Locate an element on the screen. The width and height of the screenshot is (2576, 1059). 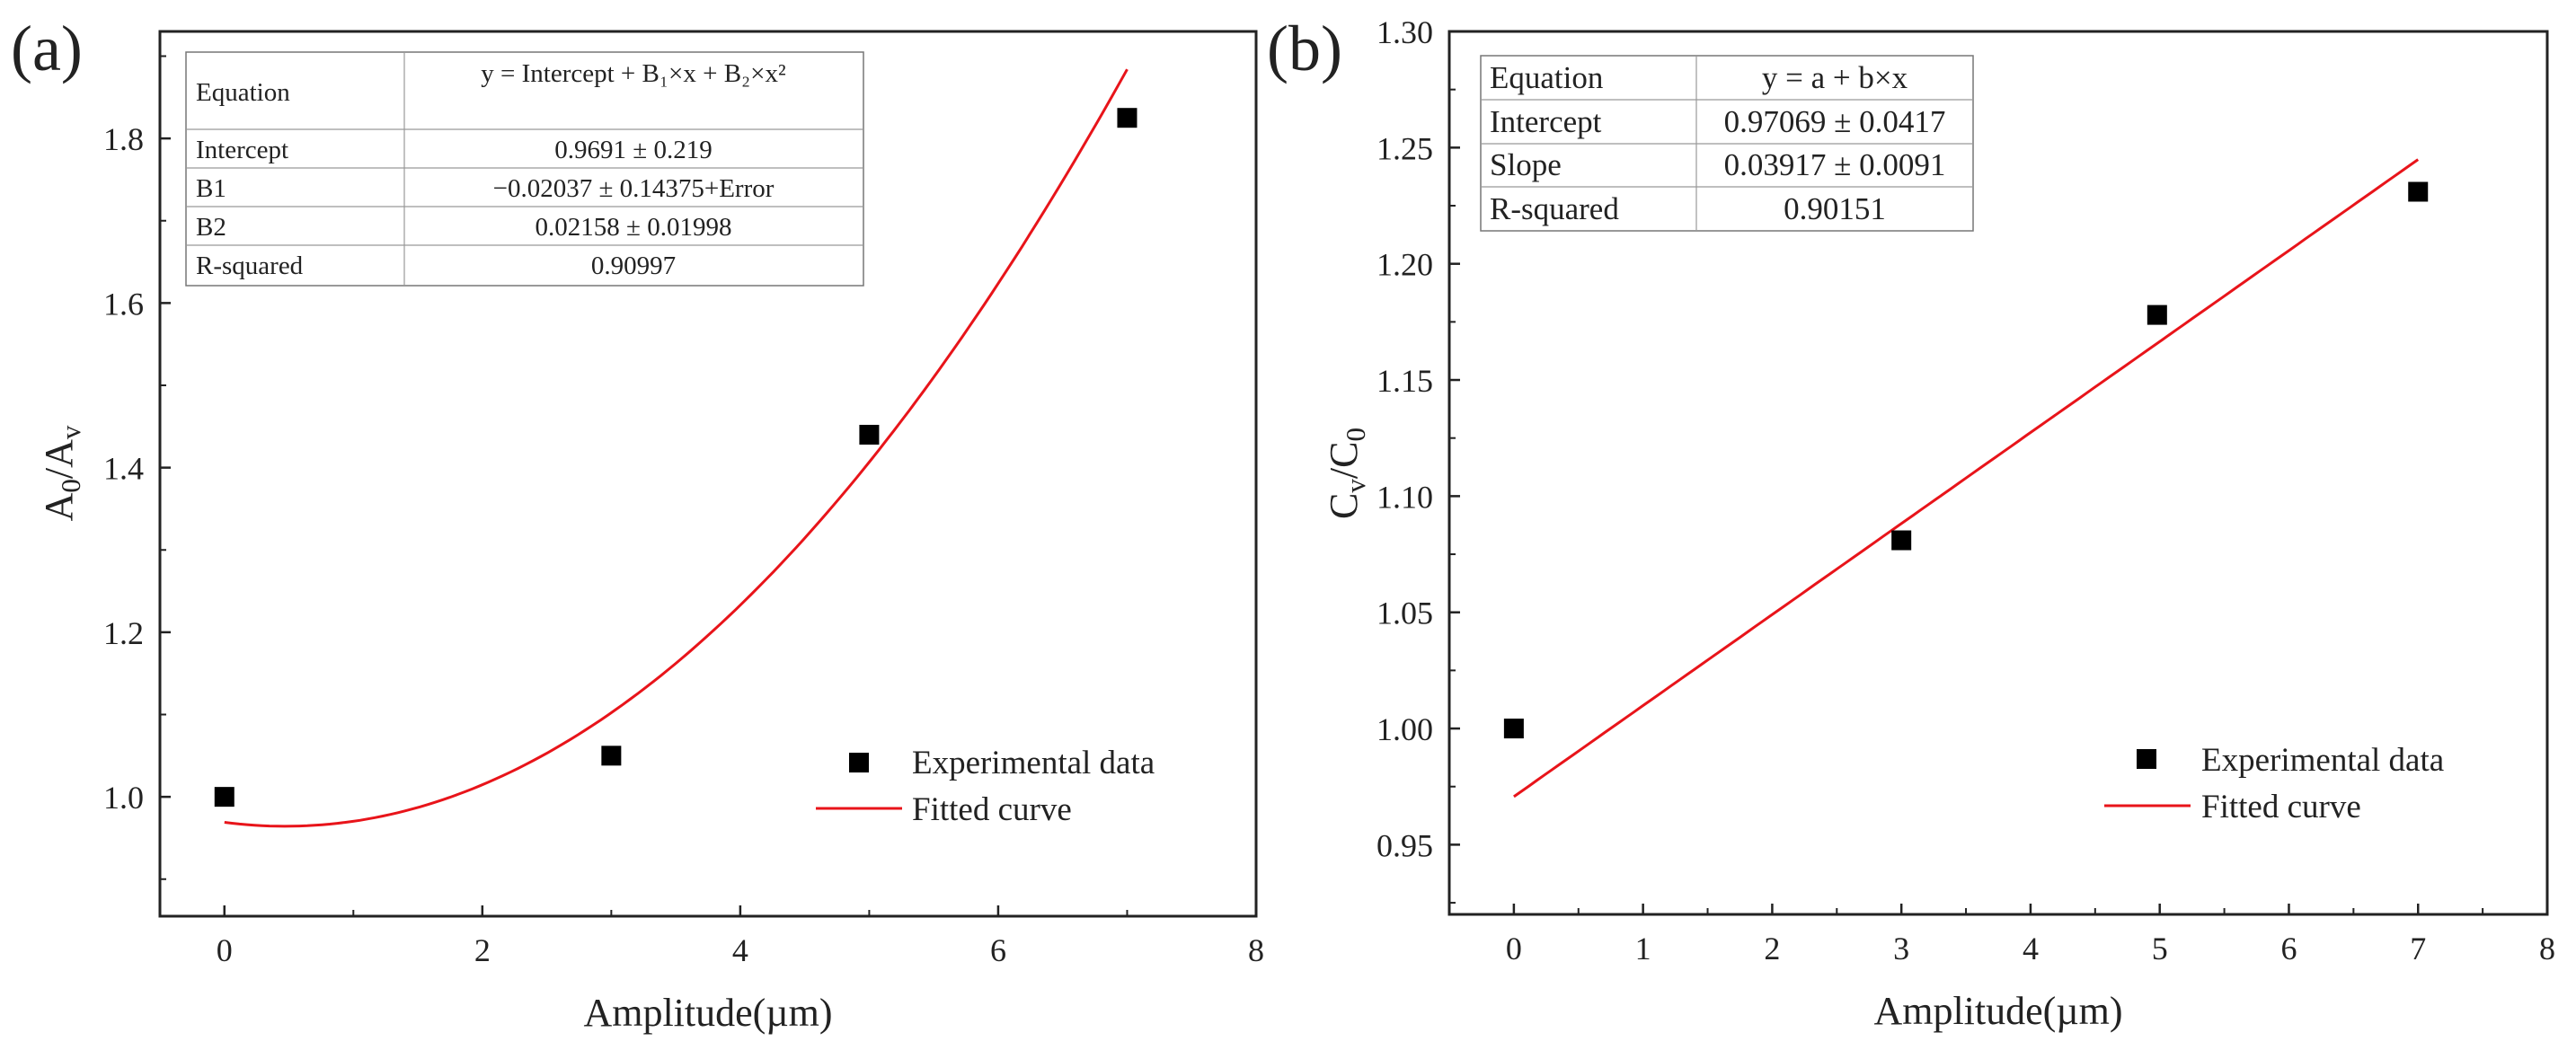
y-tick-label: 1.15 is located at coordinates (1405, 381).